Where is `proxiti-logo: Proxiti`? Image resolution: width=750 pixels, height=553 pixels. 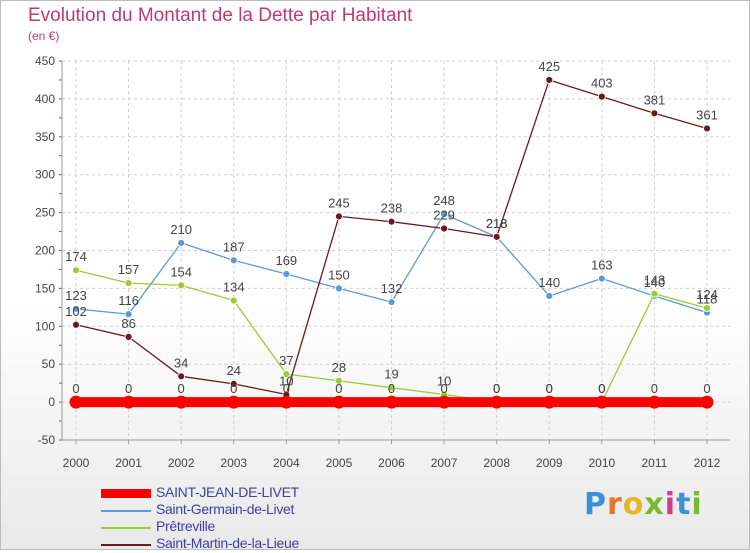 proxiti-logo: Proxiti is located at coordinates (643, 504).